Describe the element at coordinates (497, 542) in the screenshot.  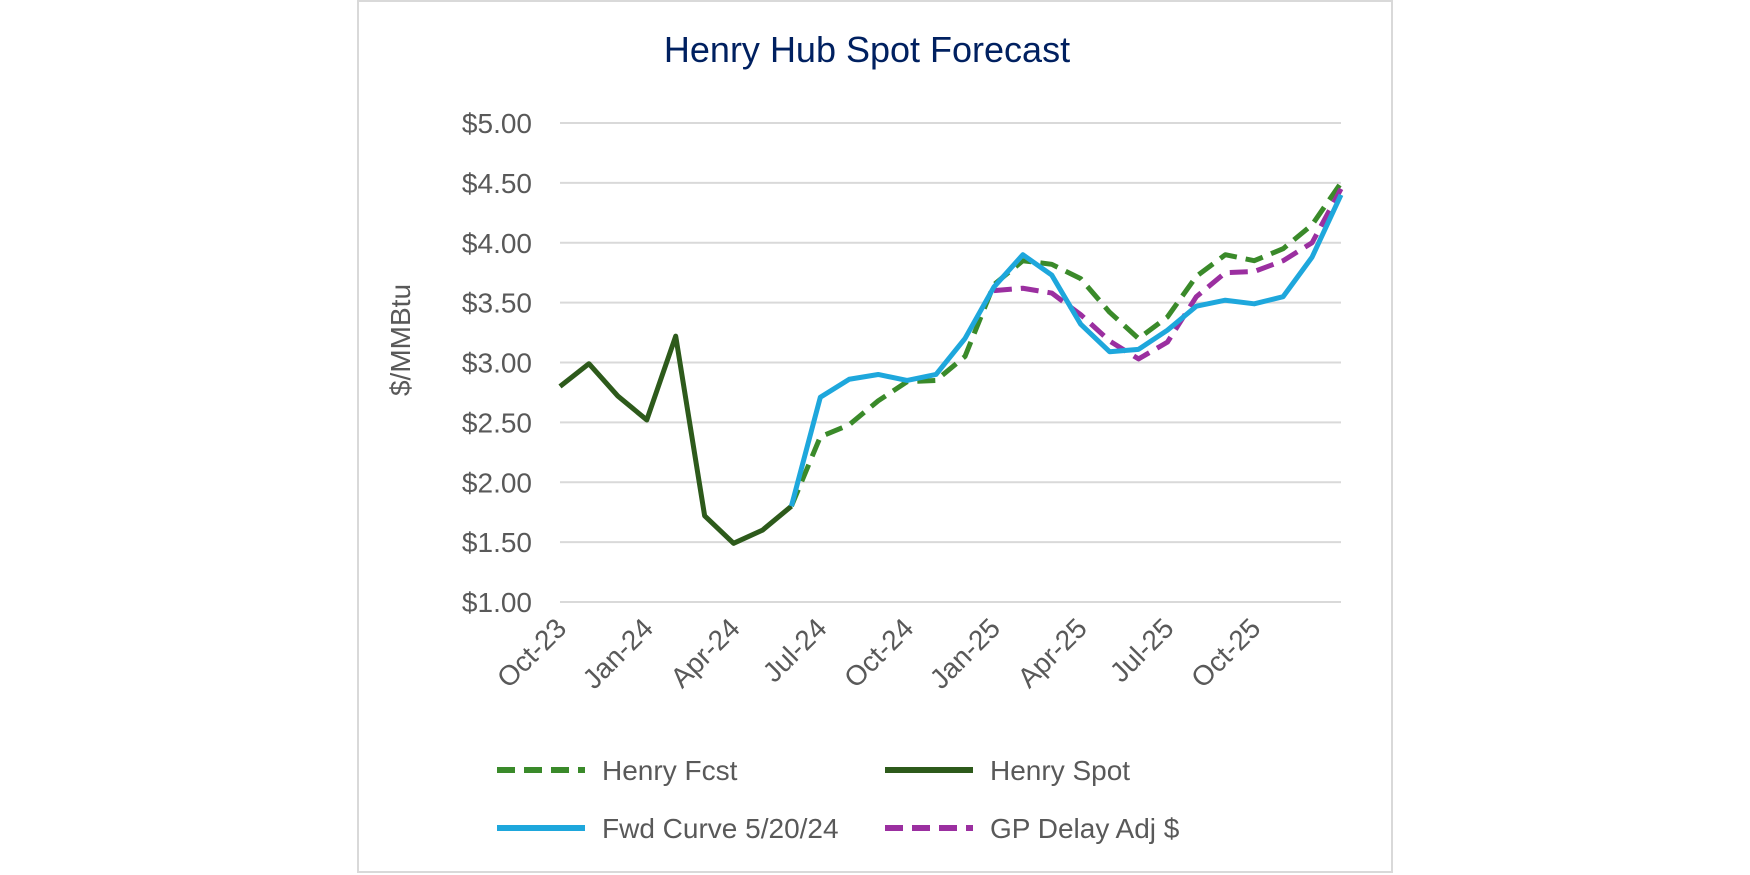
I see `y-tick-label: $1.50` at that location.